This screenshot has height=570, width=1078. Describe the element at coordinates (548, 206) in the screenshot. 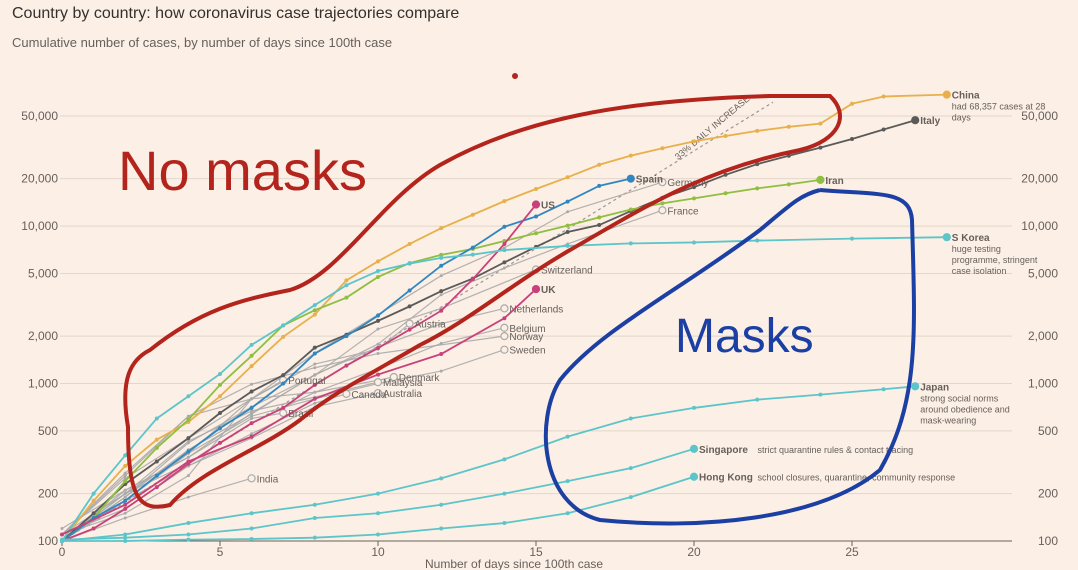

I see `series-label-us: US` at that location.